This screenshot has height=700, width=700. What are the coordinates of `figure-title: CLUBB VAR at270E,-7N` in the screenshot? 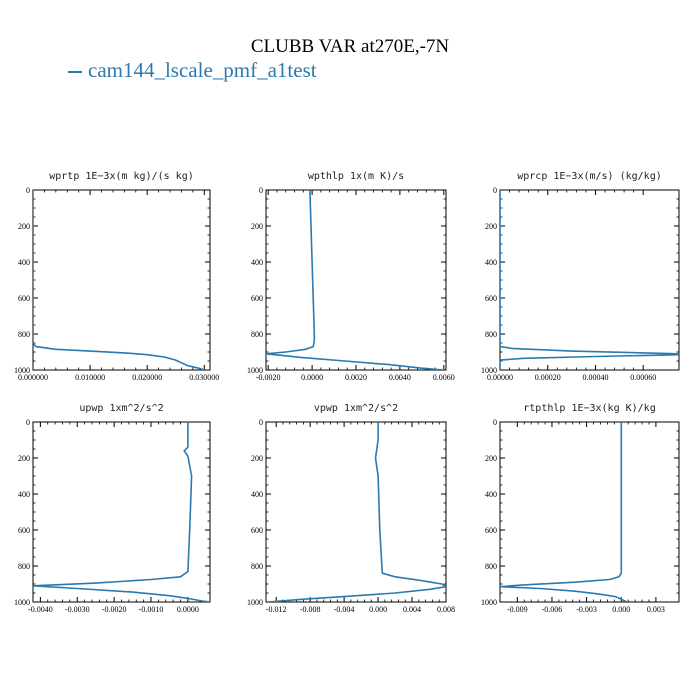 It's located at (350, 46).